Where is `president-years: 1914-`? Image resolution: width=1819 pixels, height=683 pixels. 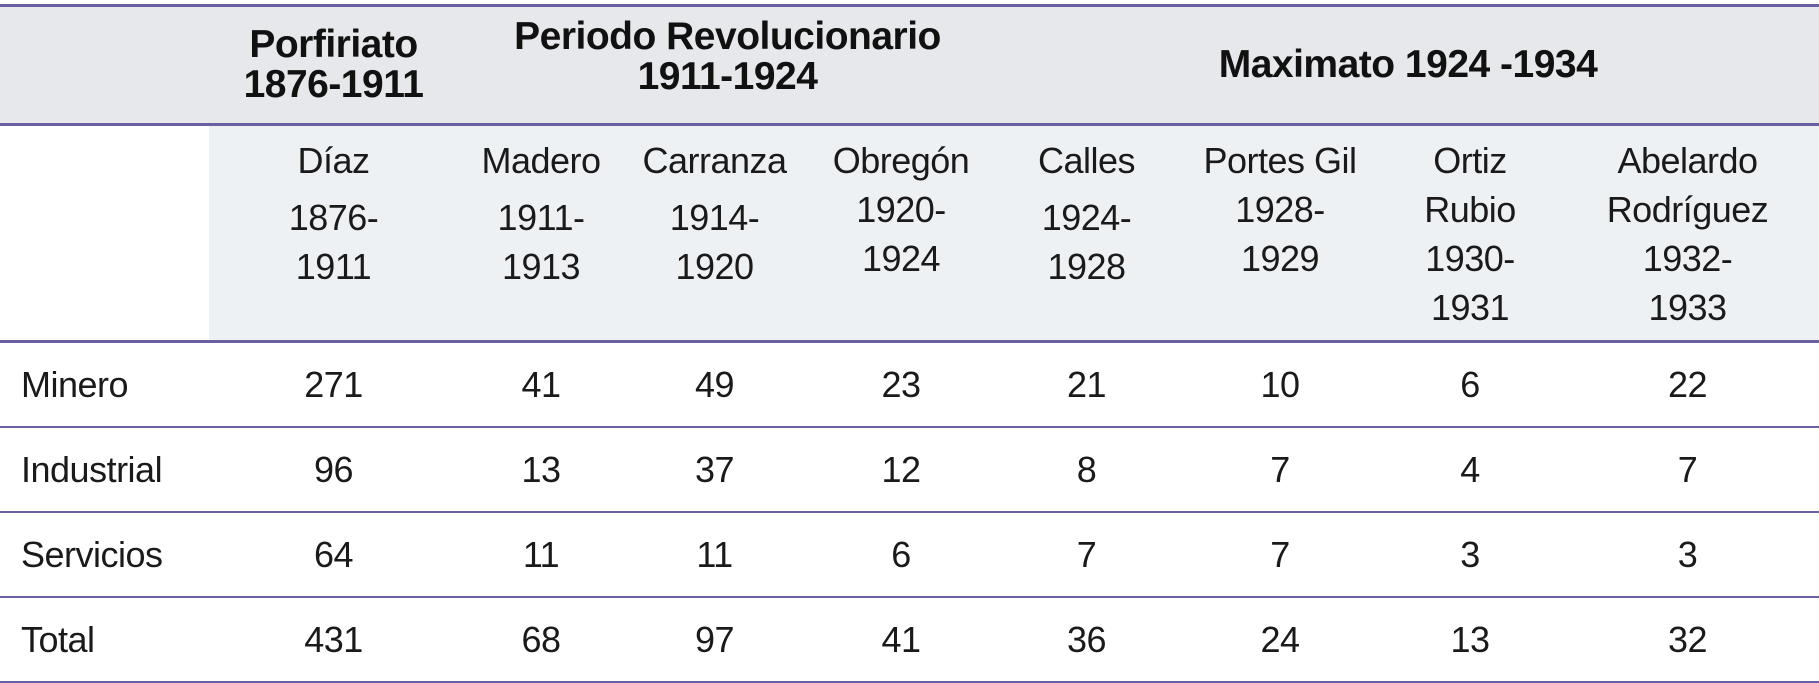 president-years: 1914- is located at coordinates (714, 217).